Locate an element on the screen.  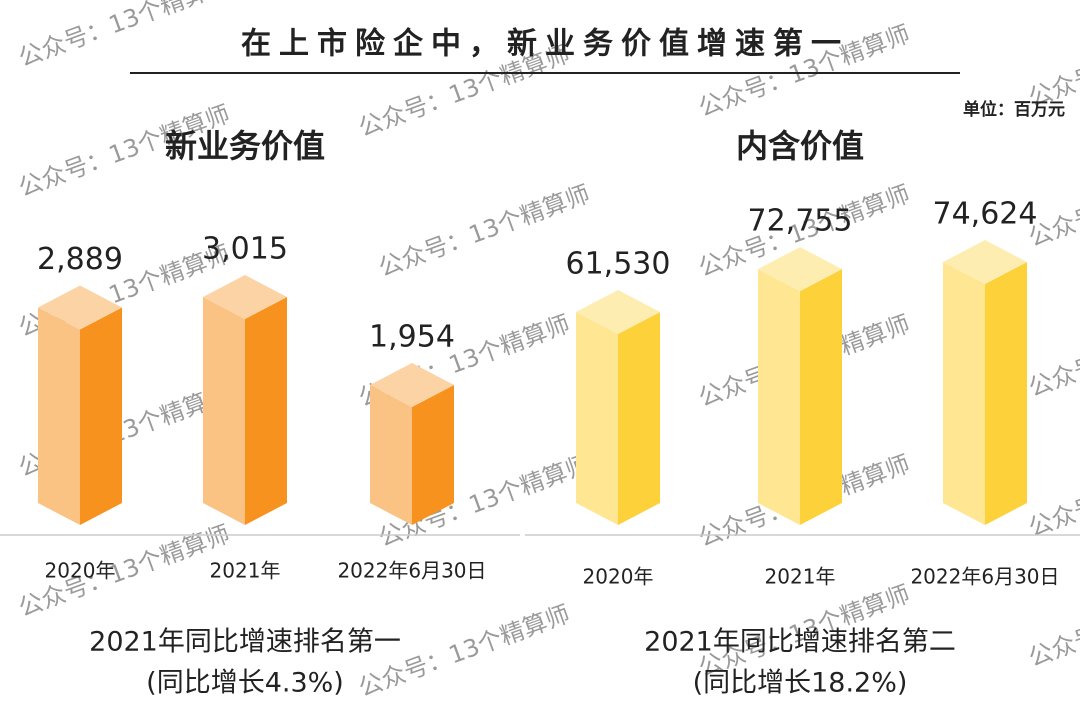
chart-note: 2021年同比增速排名第二 is located at coordinates (800, 642).